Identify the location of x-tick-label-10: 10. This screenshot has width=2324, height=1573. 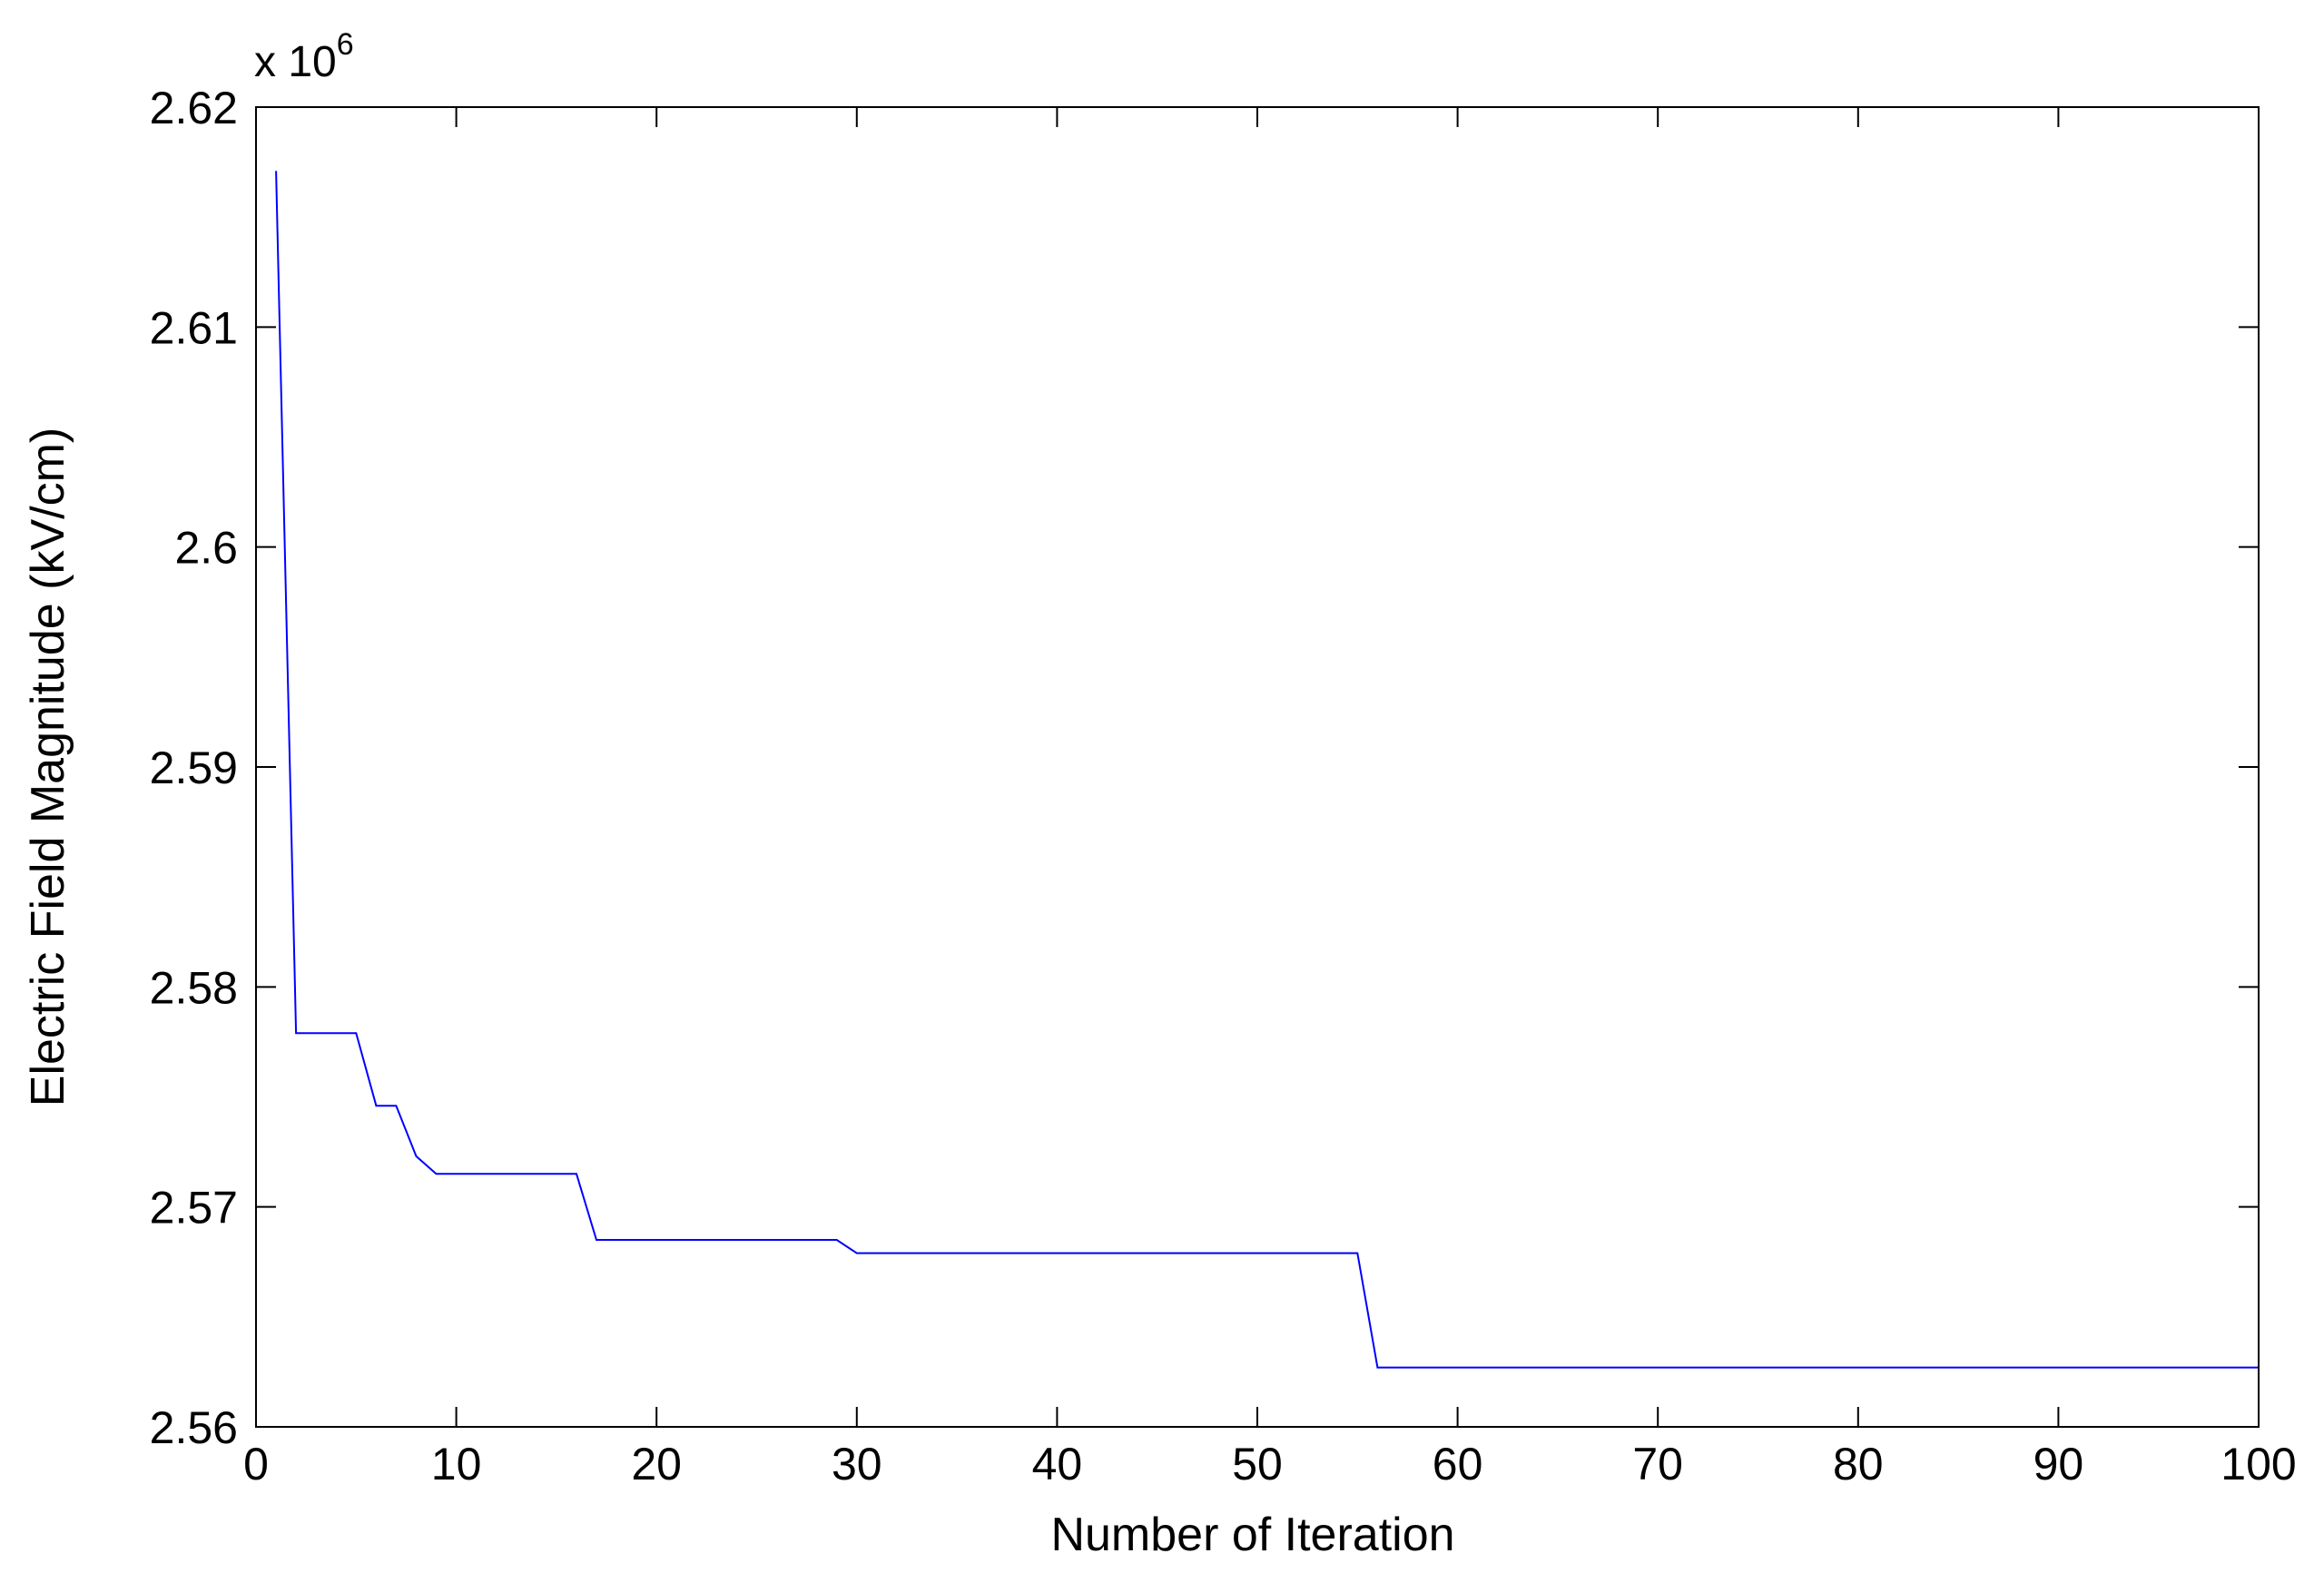
(456, 1464).